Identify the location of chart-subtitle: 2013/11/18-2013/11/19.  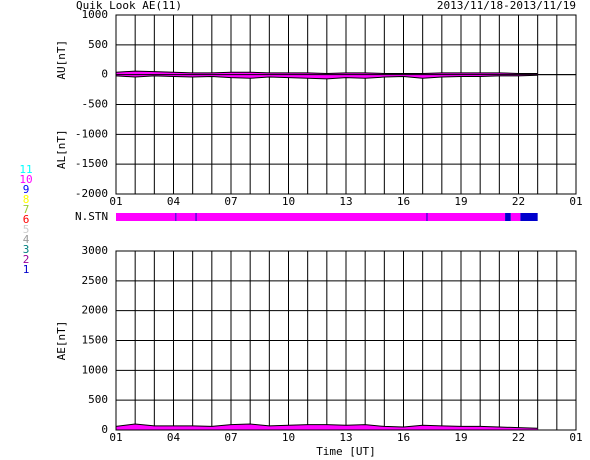
(506, 6).